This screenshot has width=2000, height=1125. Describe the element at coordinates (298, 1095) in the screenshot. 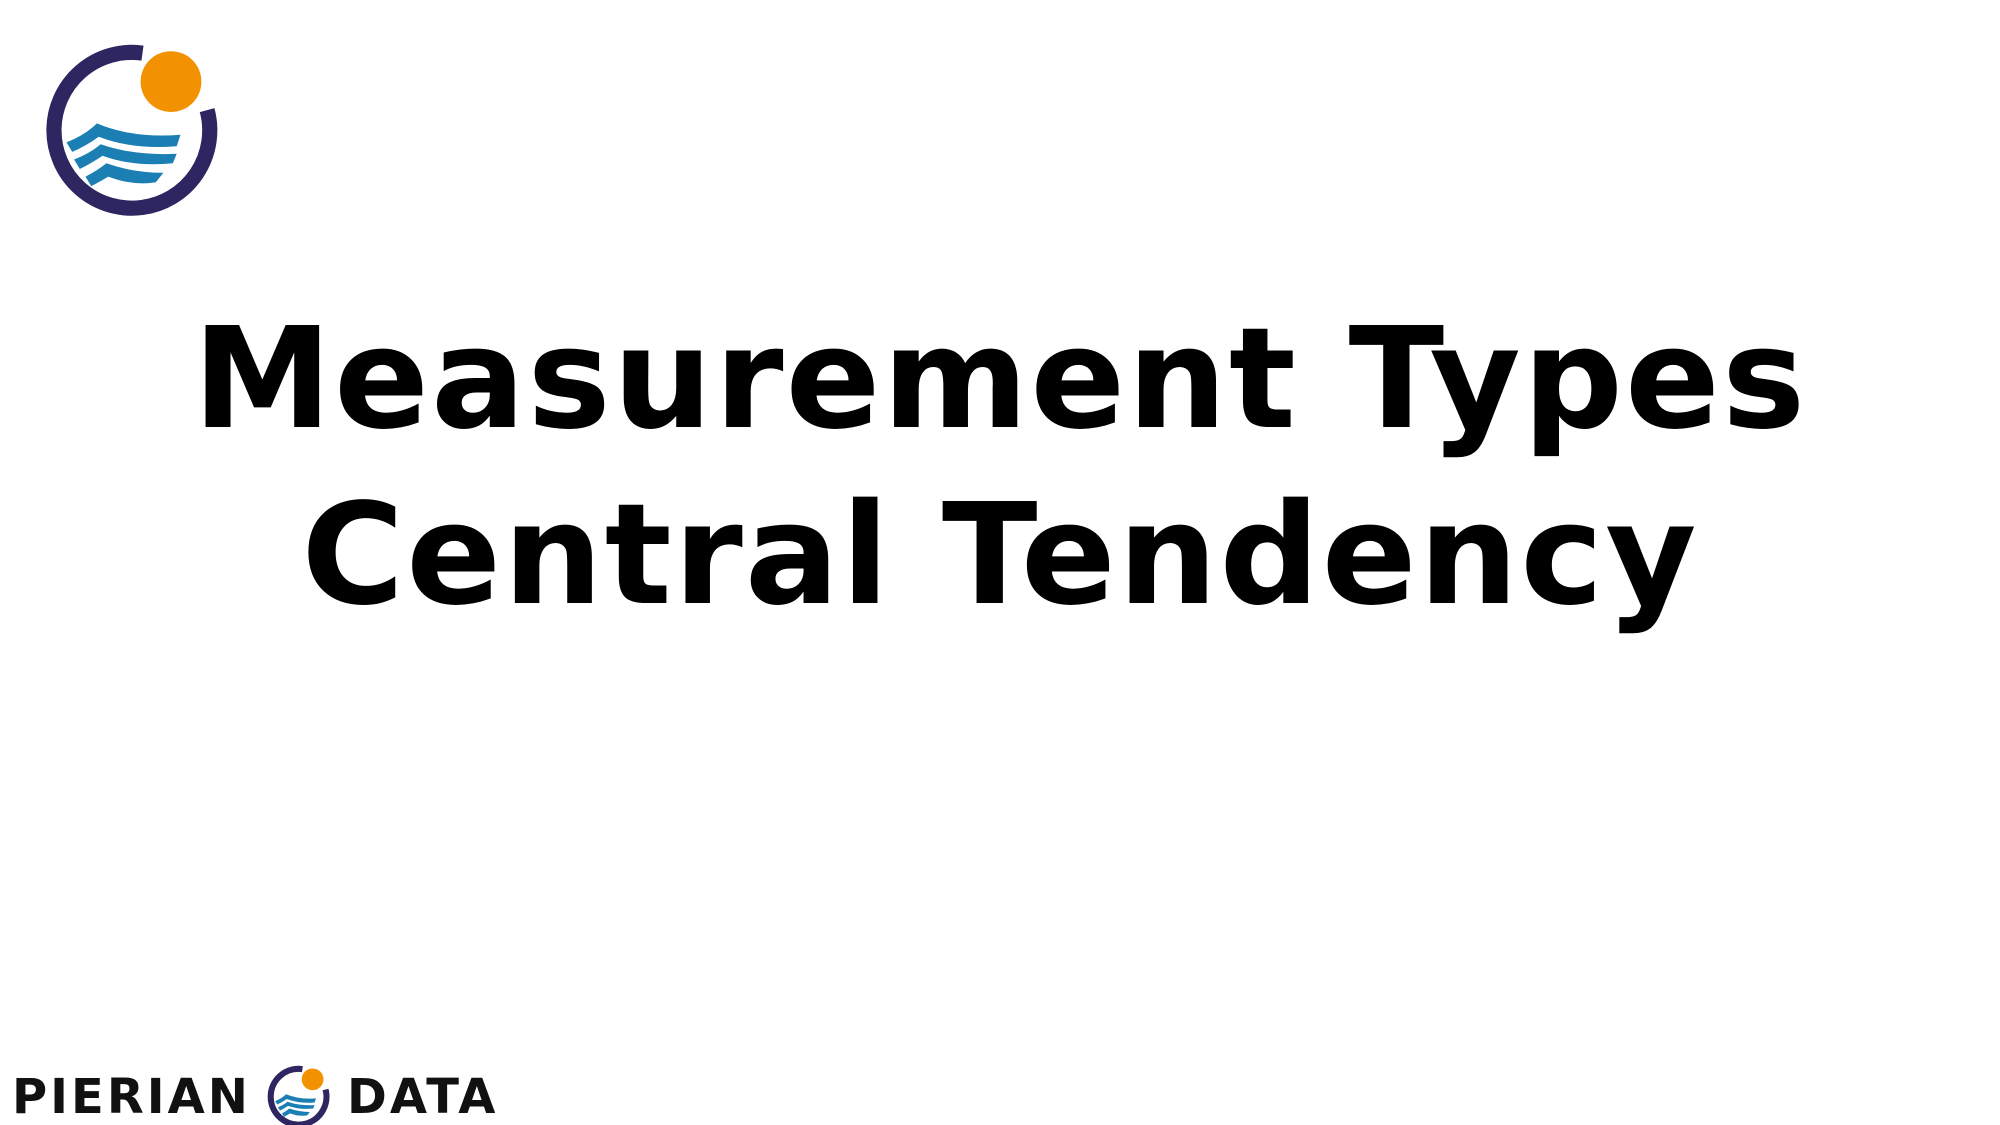

I see `pierian-small-logo-icon` at that location.